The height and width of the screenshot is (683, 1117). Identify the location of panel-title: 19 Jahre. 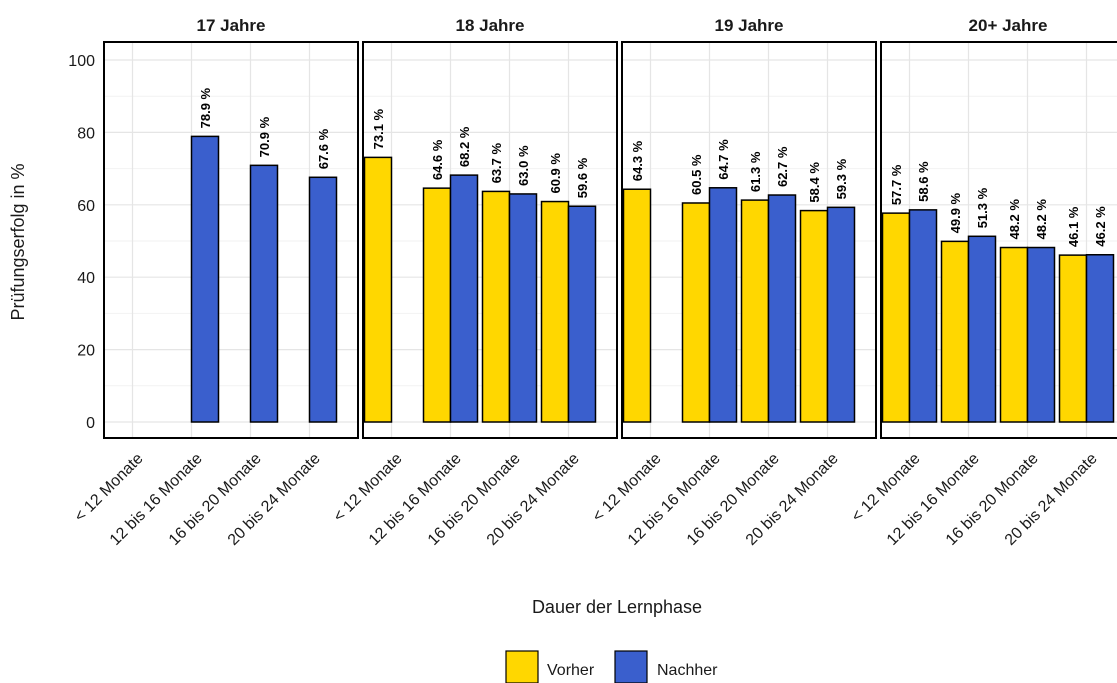
(749, 25).